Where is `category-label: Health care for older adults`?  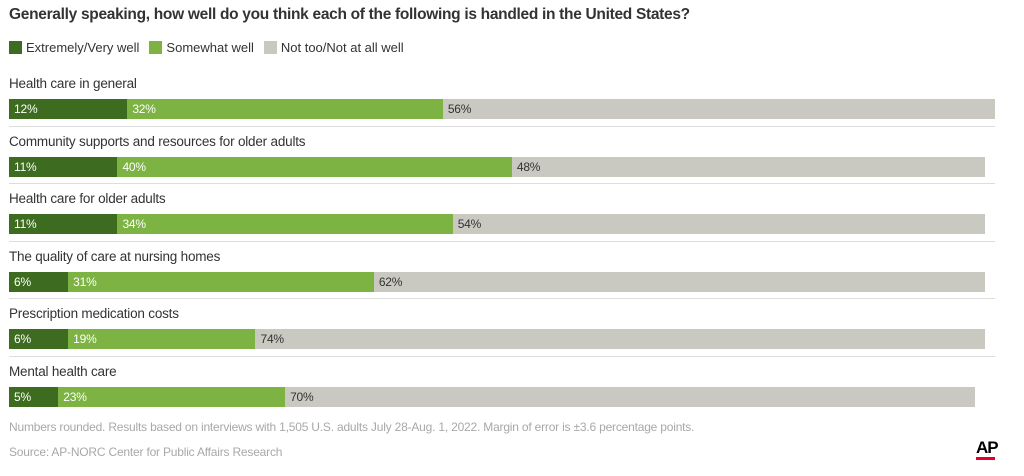
category-label: Health care for older adults is located at coordinates (87, 198).